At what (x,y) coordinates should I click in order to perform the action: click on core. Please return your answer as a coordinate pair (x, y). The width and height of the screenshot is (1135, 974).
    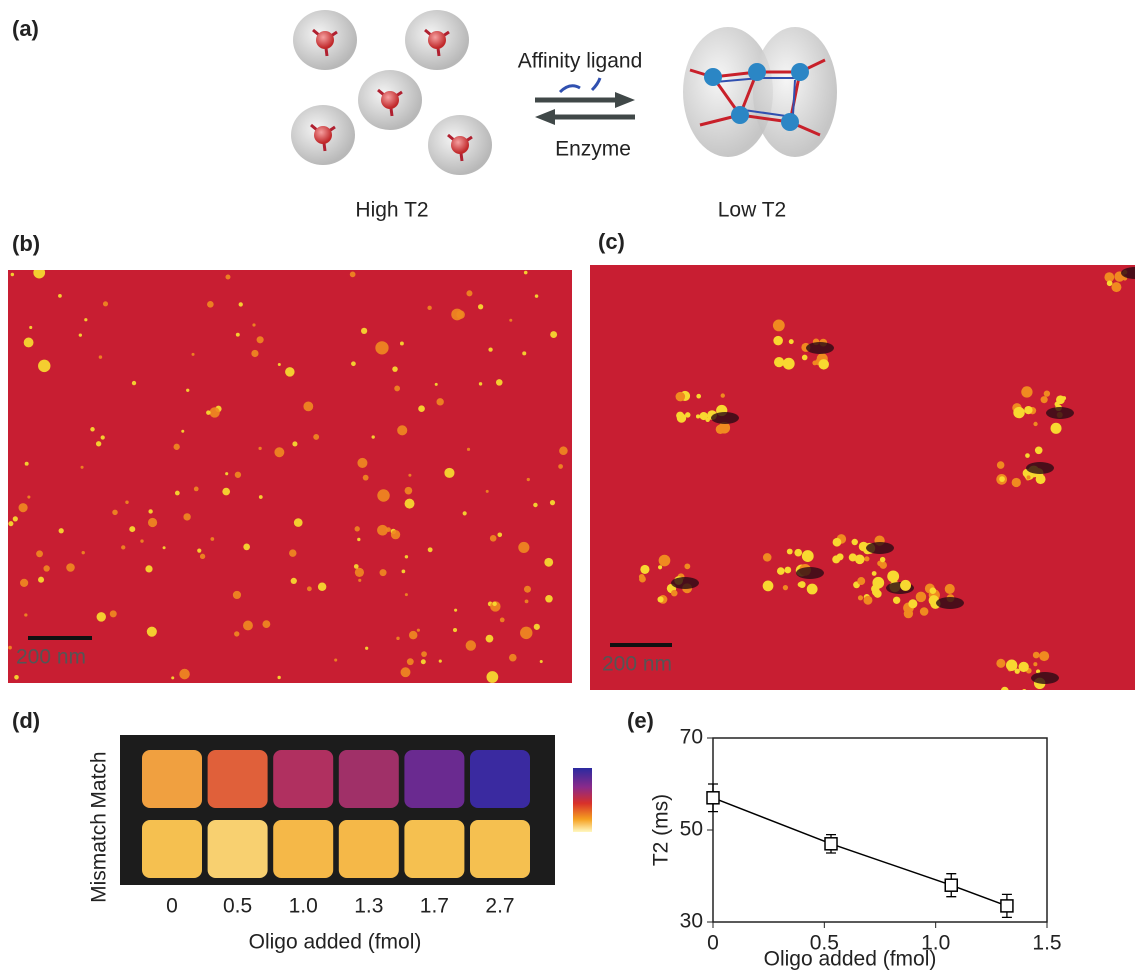
    Looking at the image, I should click on (325, 40).